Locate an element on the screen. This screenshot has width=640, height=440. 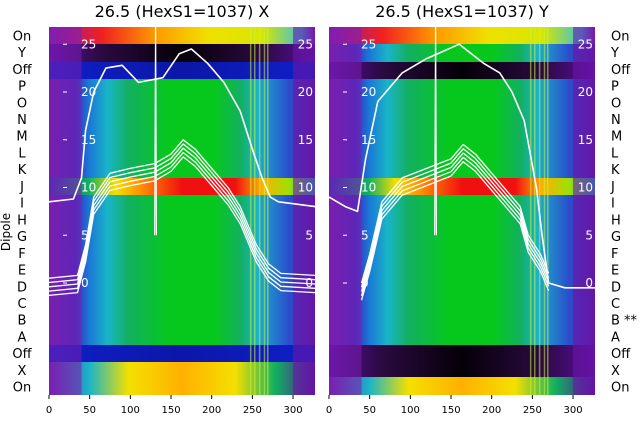
inner-ytick-label-right: 25 is located at coordinates (305, 44).